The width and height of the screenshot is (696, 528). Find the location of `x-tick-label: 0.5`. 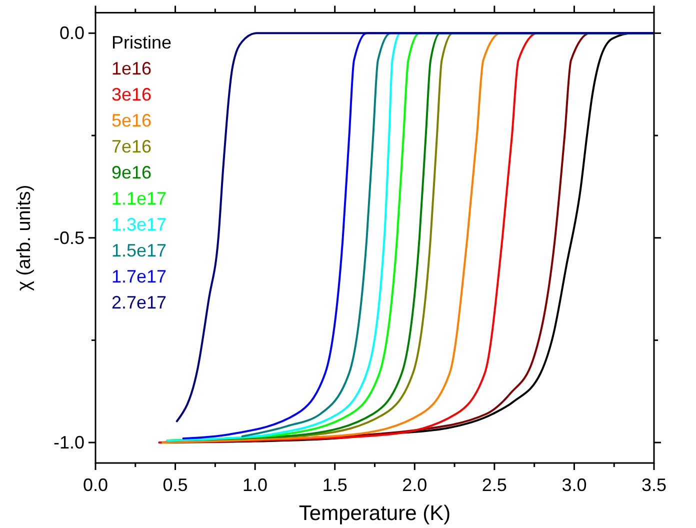

x-tick-label: 0.5 is located at coordinates (175, 485).